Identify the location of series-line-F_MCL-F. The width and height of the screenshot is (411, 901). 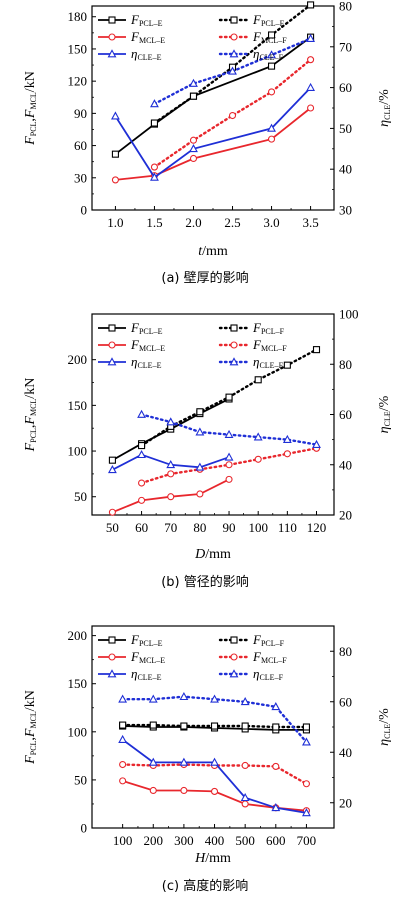
(232, 113).